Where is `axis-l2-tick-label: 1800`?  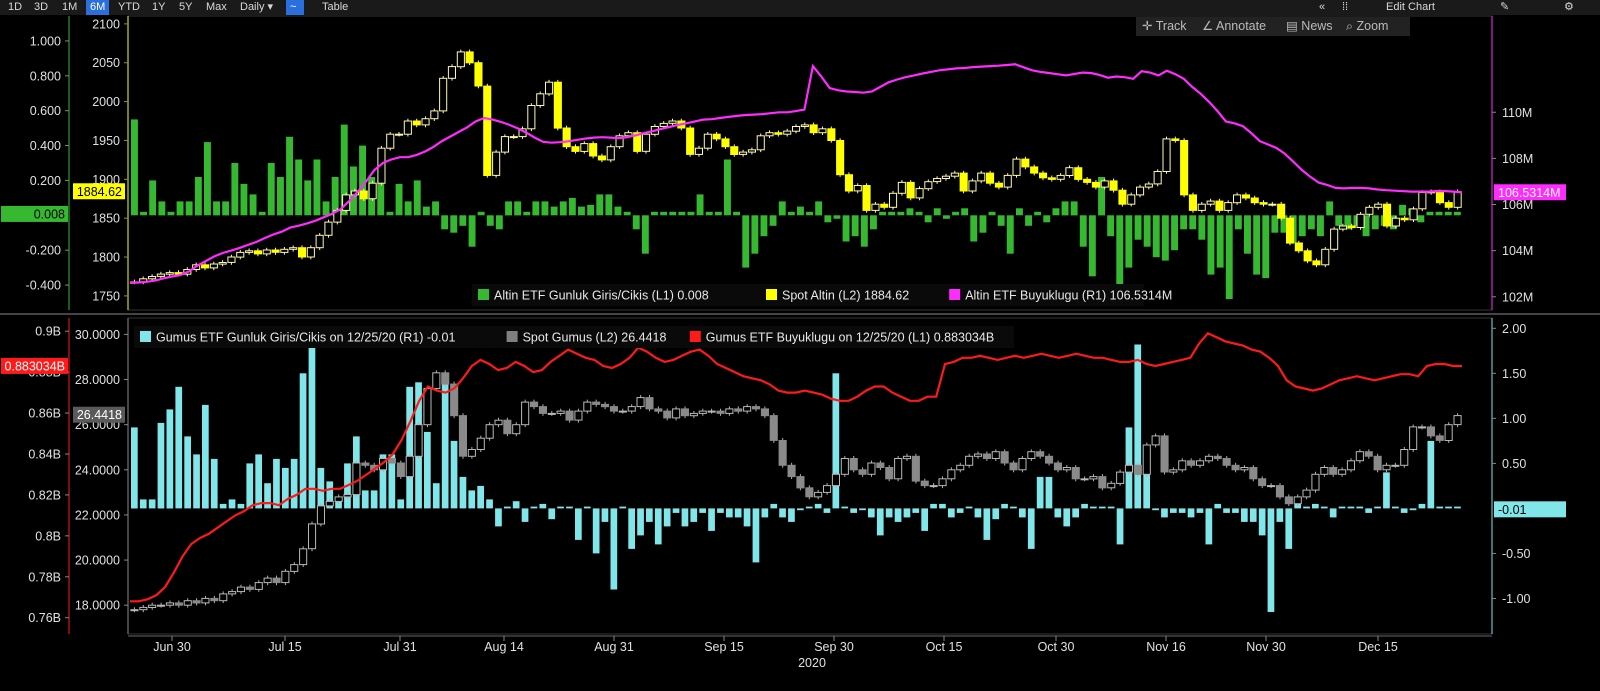 axis-l2-tick-label: 1800 is located at coordinates (106, 258).